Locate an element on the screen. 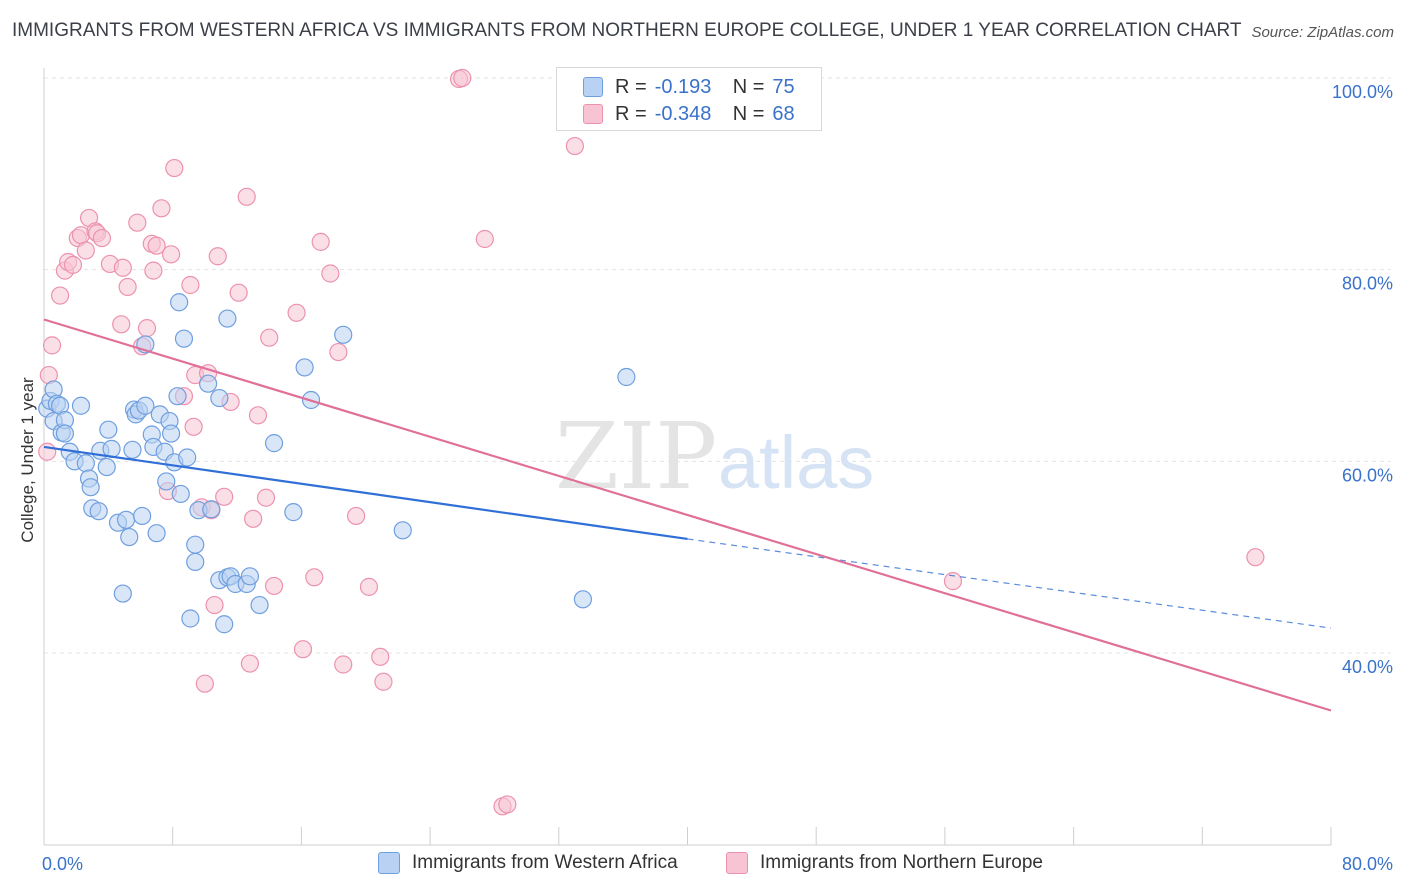 The width and height of the screenshot is (1406, 892). y-tick-label: 80.0% is located at coordinates (1367, 284).